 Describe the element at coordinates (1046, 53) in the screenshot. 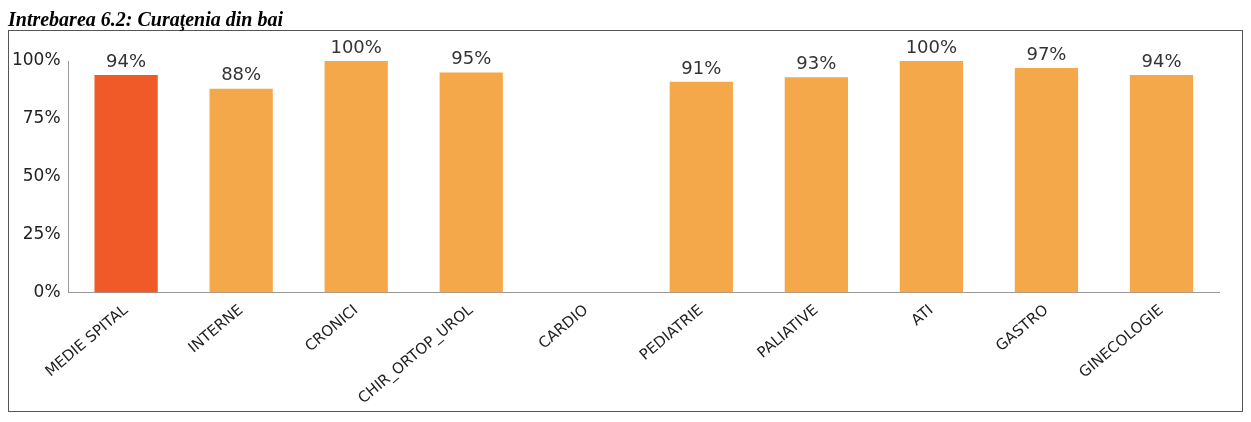

I see `data-label: 97%` at that location.